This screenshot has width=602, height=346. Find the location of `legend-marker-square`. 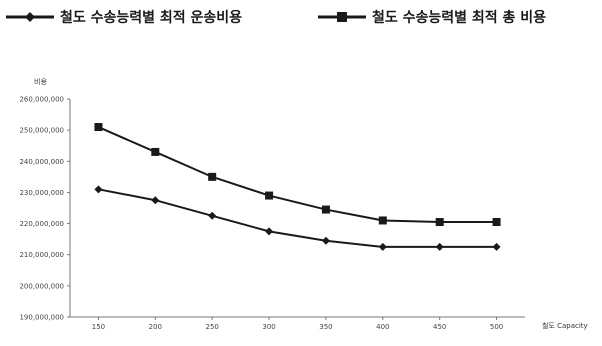

legend-marker-square is located at coordinates (342, 17).